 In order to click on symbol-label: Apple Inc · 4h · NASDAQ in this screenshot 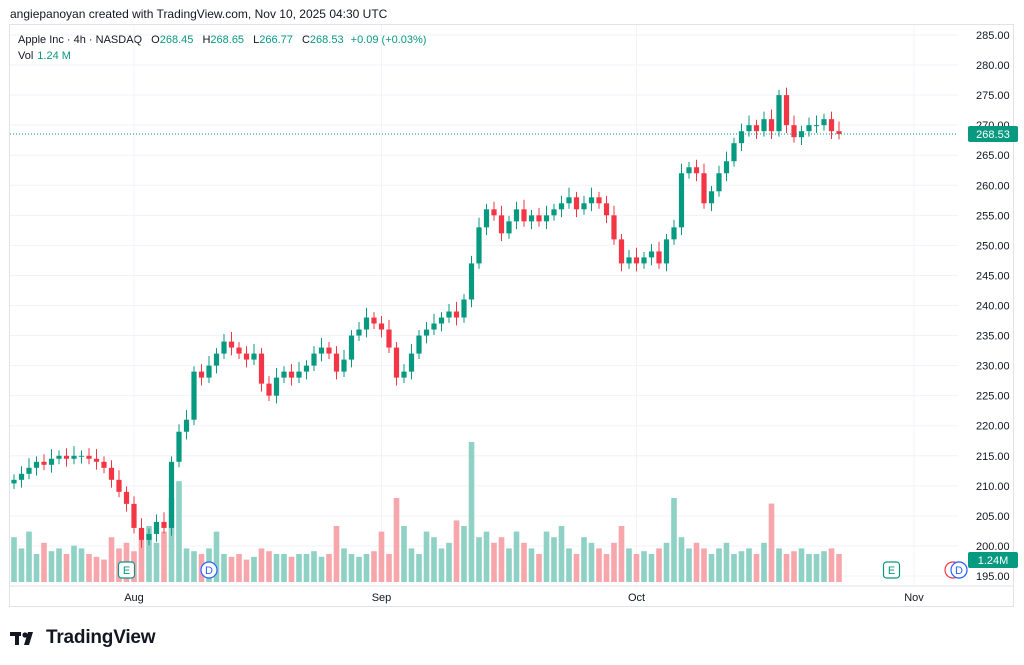, I will do `click(80, 40)`.